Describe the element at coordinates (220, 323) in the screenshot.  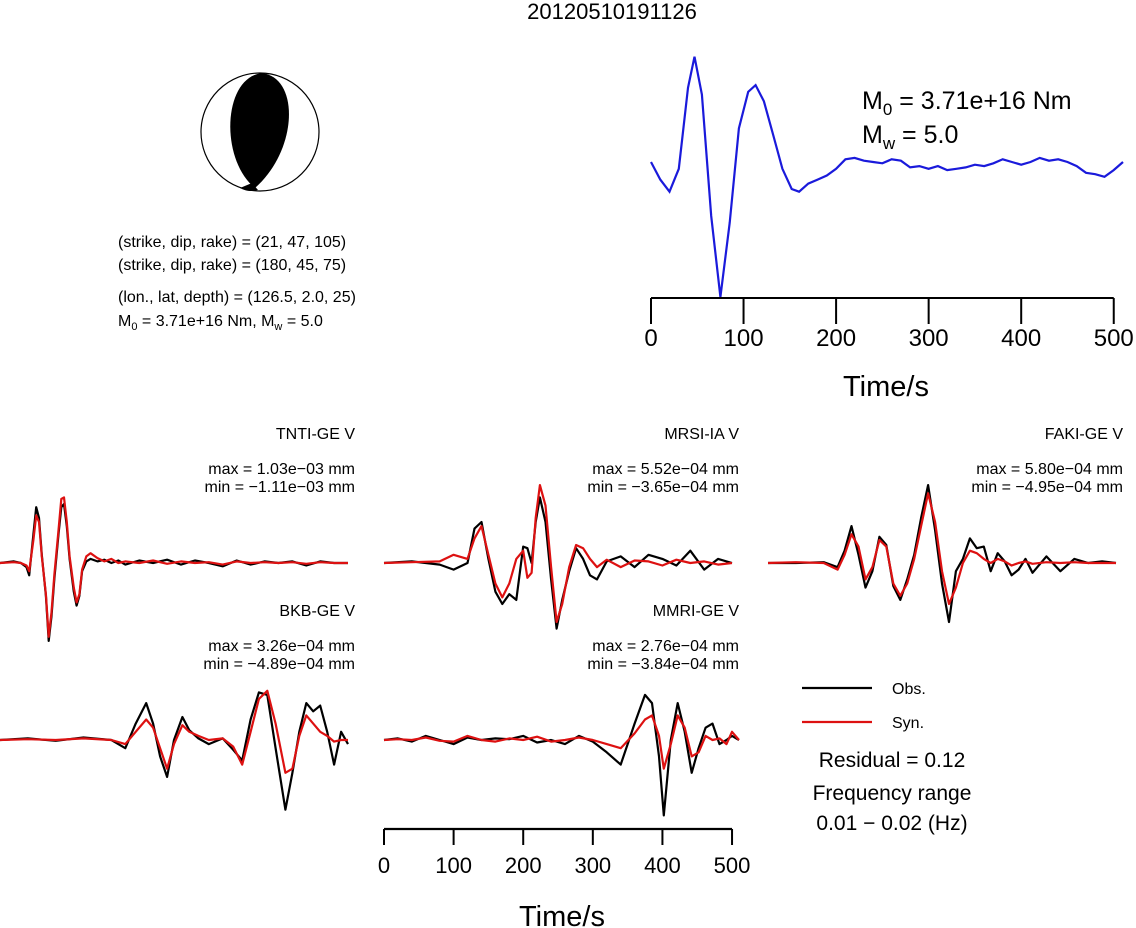
I see `moment-line: M0 = 3.71e+16 Nm, Mw = 5.0` at that location.